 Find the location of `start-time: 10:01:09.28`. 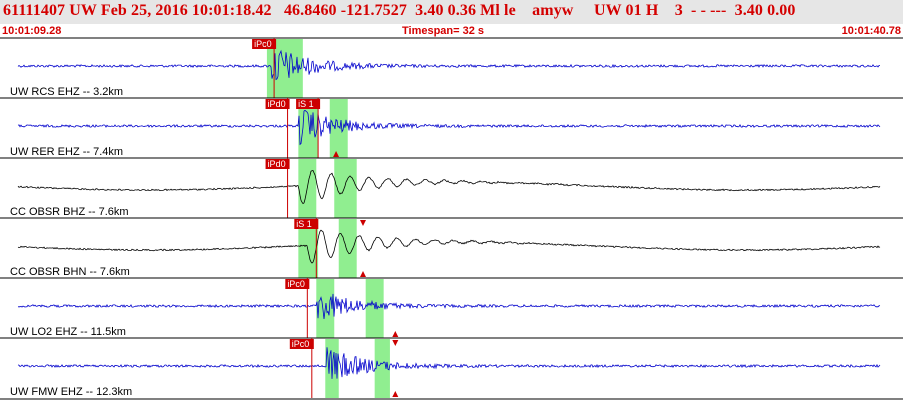

start-time: 10:01:09.28 is located at coordinates (32, 31).